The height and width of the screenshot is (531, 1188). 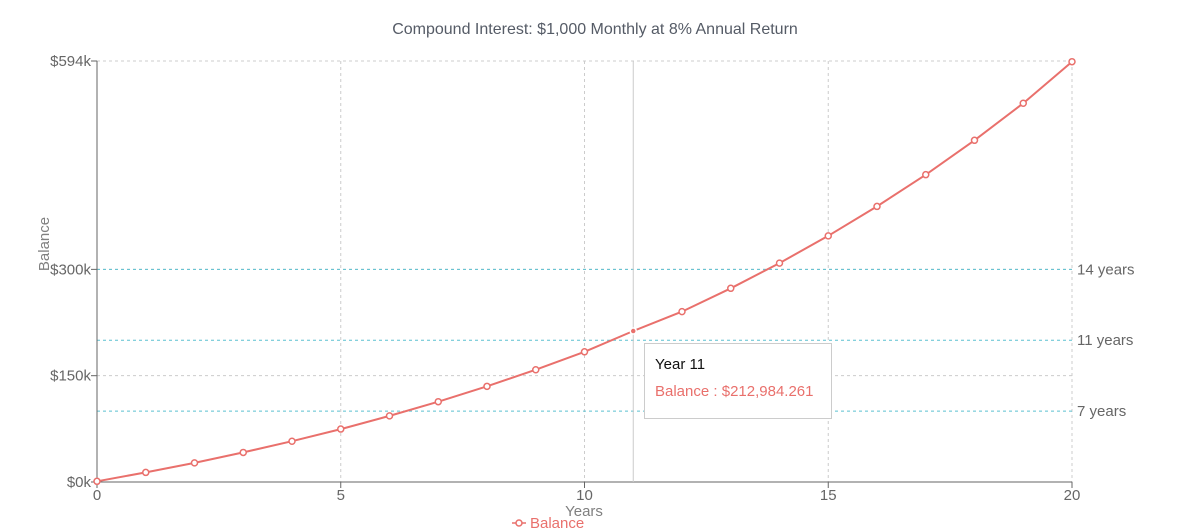 I want to click on x-tick-label: 20, so click(x=1072, y=495).